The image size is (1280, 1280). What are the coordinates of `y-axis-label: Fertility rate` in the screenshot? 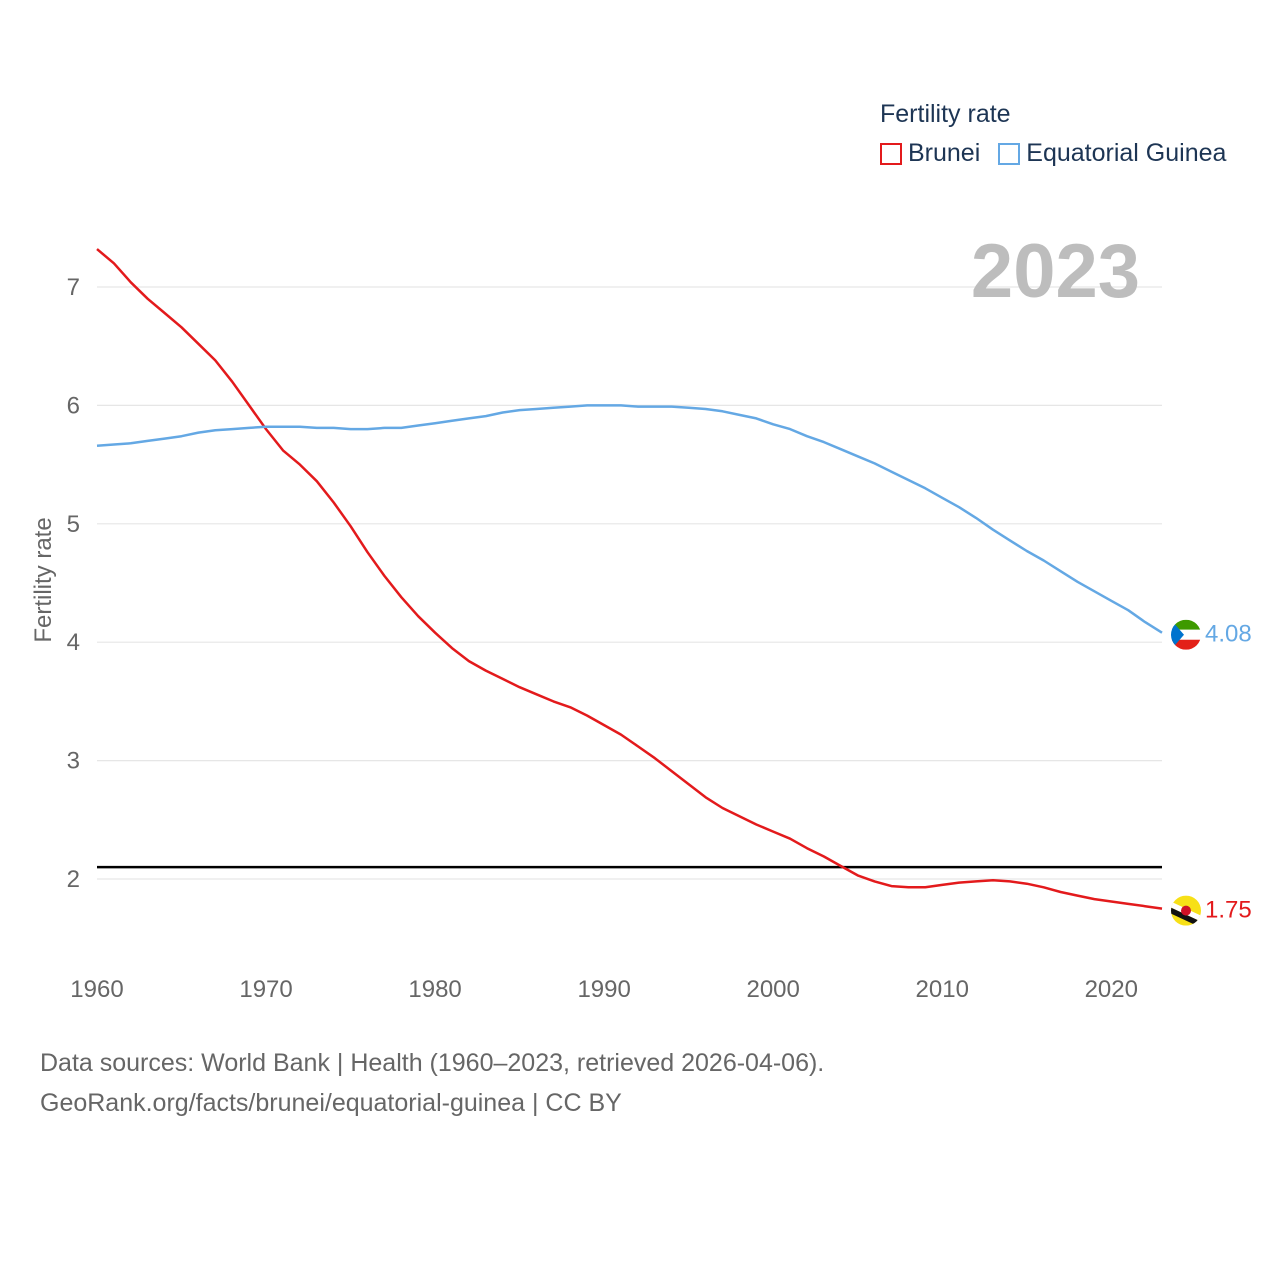 It's located at (43, 579).